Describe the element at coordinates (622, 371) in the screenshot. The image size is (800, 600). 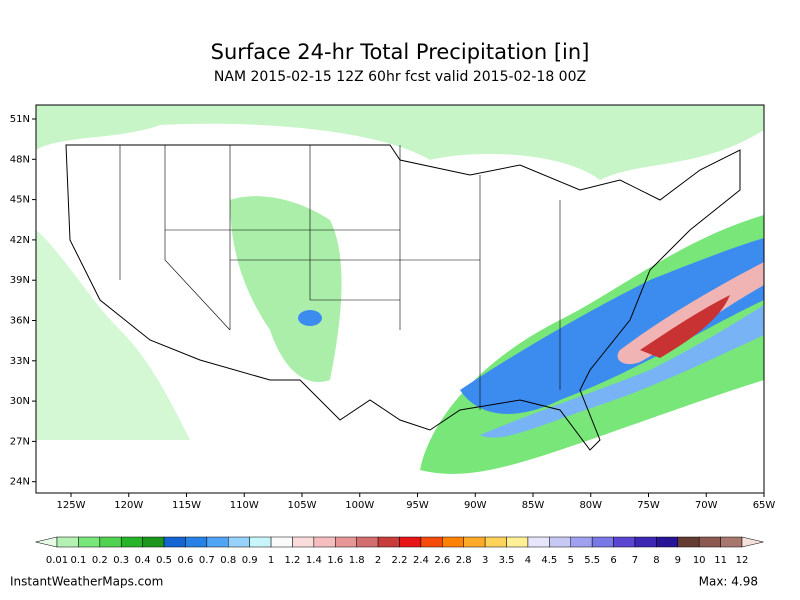
I see `precip-band-south` at that location.